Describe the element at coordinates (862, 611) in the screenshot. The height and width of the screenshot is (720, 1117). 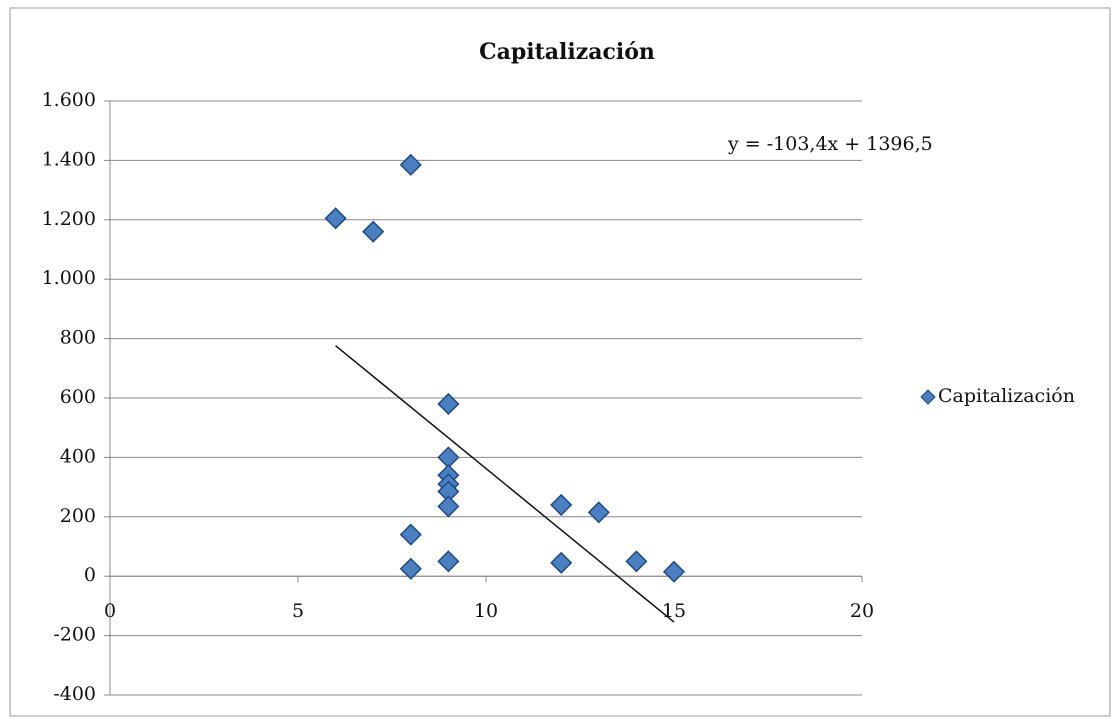
I see `x-tick-label: 20` at that location.